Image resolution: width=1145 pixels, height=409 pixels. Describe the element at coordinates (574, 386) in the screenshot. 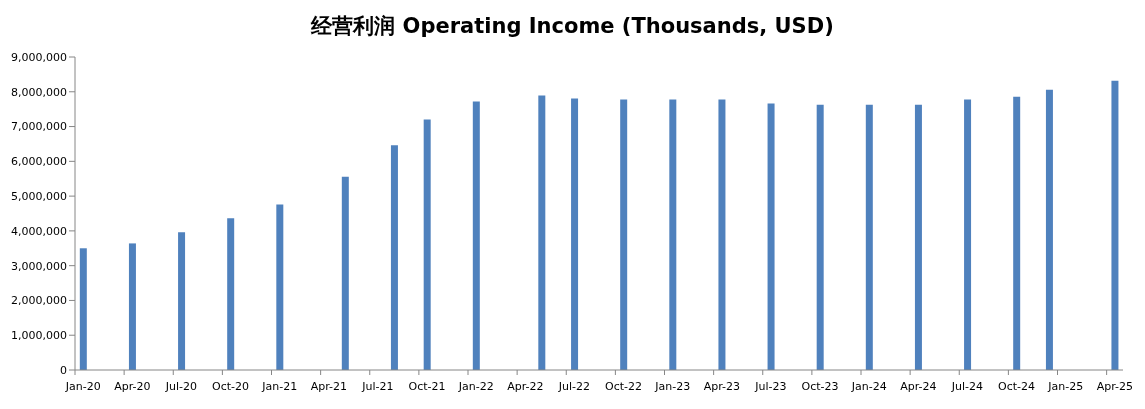

I see `x-tick-label: Jul-22` at that location.